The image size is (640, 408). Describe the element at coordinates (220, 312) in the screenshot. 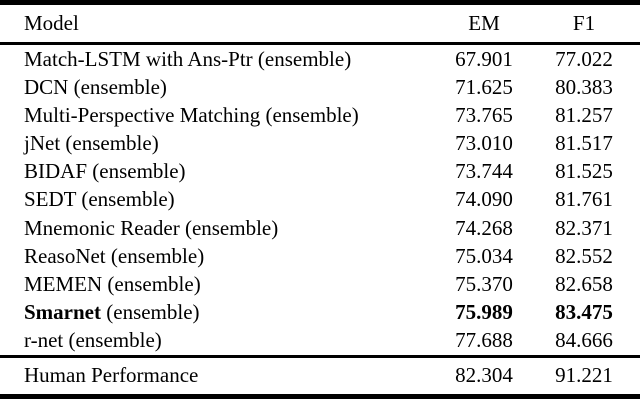

I see `model-cell: Smarnet (ensemble)` at that location.